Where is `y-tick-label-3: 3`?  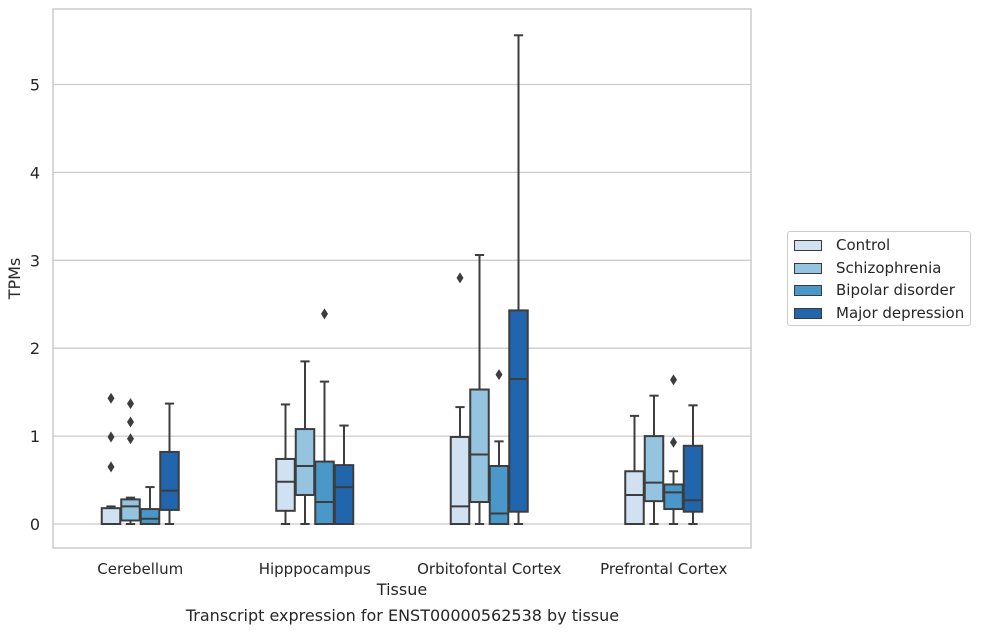 y-tick-label-3: 3 is located at coordinates (35, 260).